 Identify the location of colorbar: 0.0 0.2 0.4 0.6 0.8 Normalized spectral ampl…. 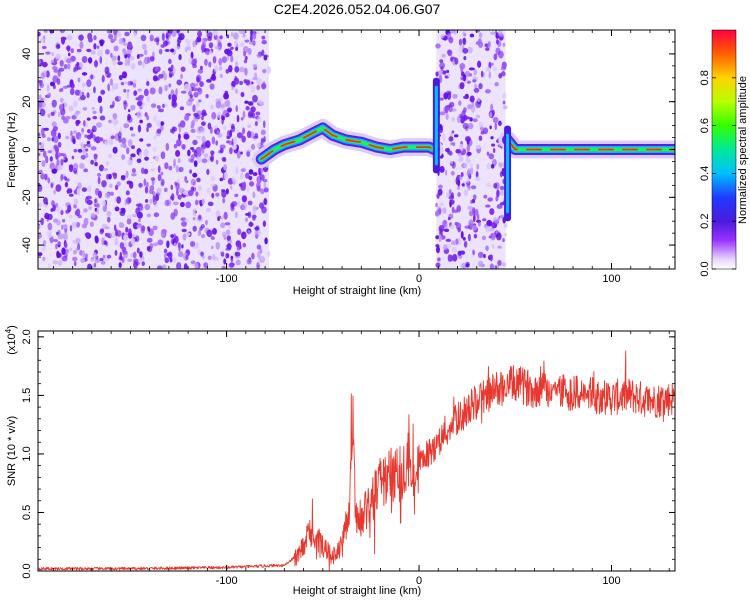
(724, 153).